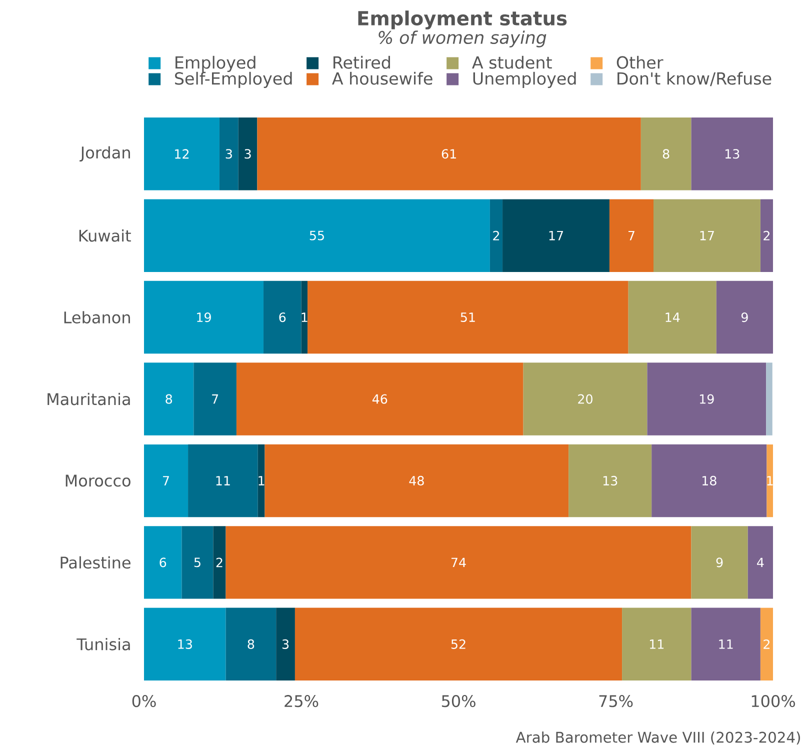 The image size is (812, 749). Describe the element at coordinates (103, 644) in the screenshot. I see `y-tick-label: Tunisia` at that location.